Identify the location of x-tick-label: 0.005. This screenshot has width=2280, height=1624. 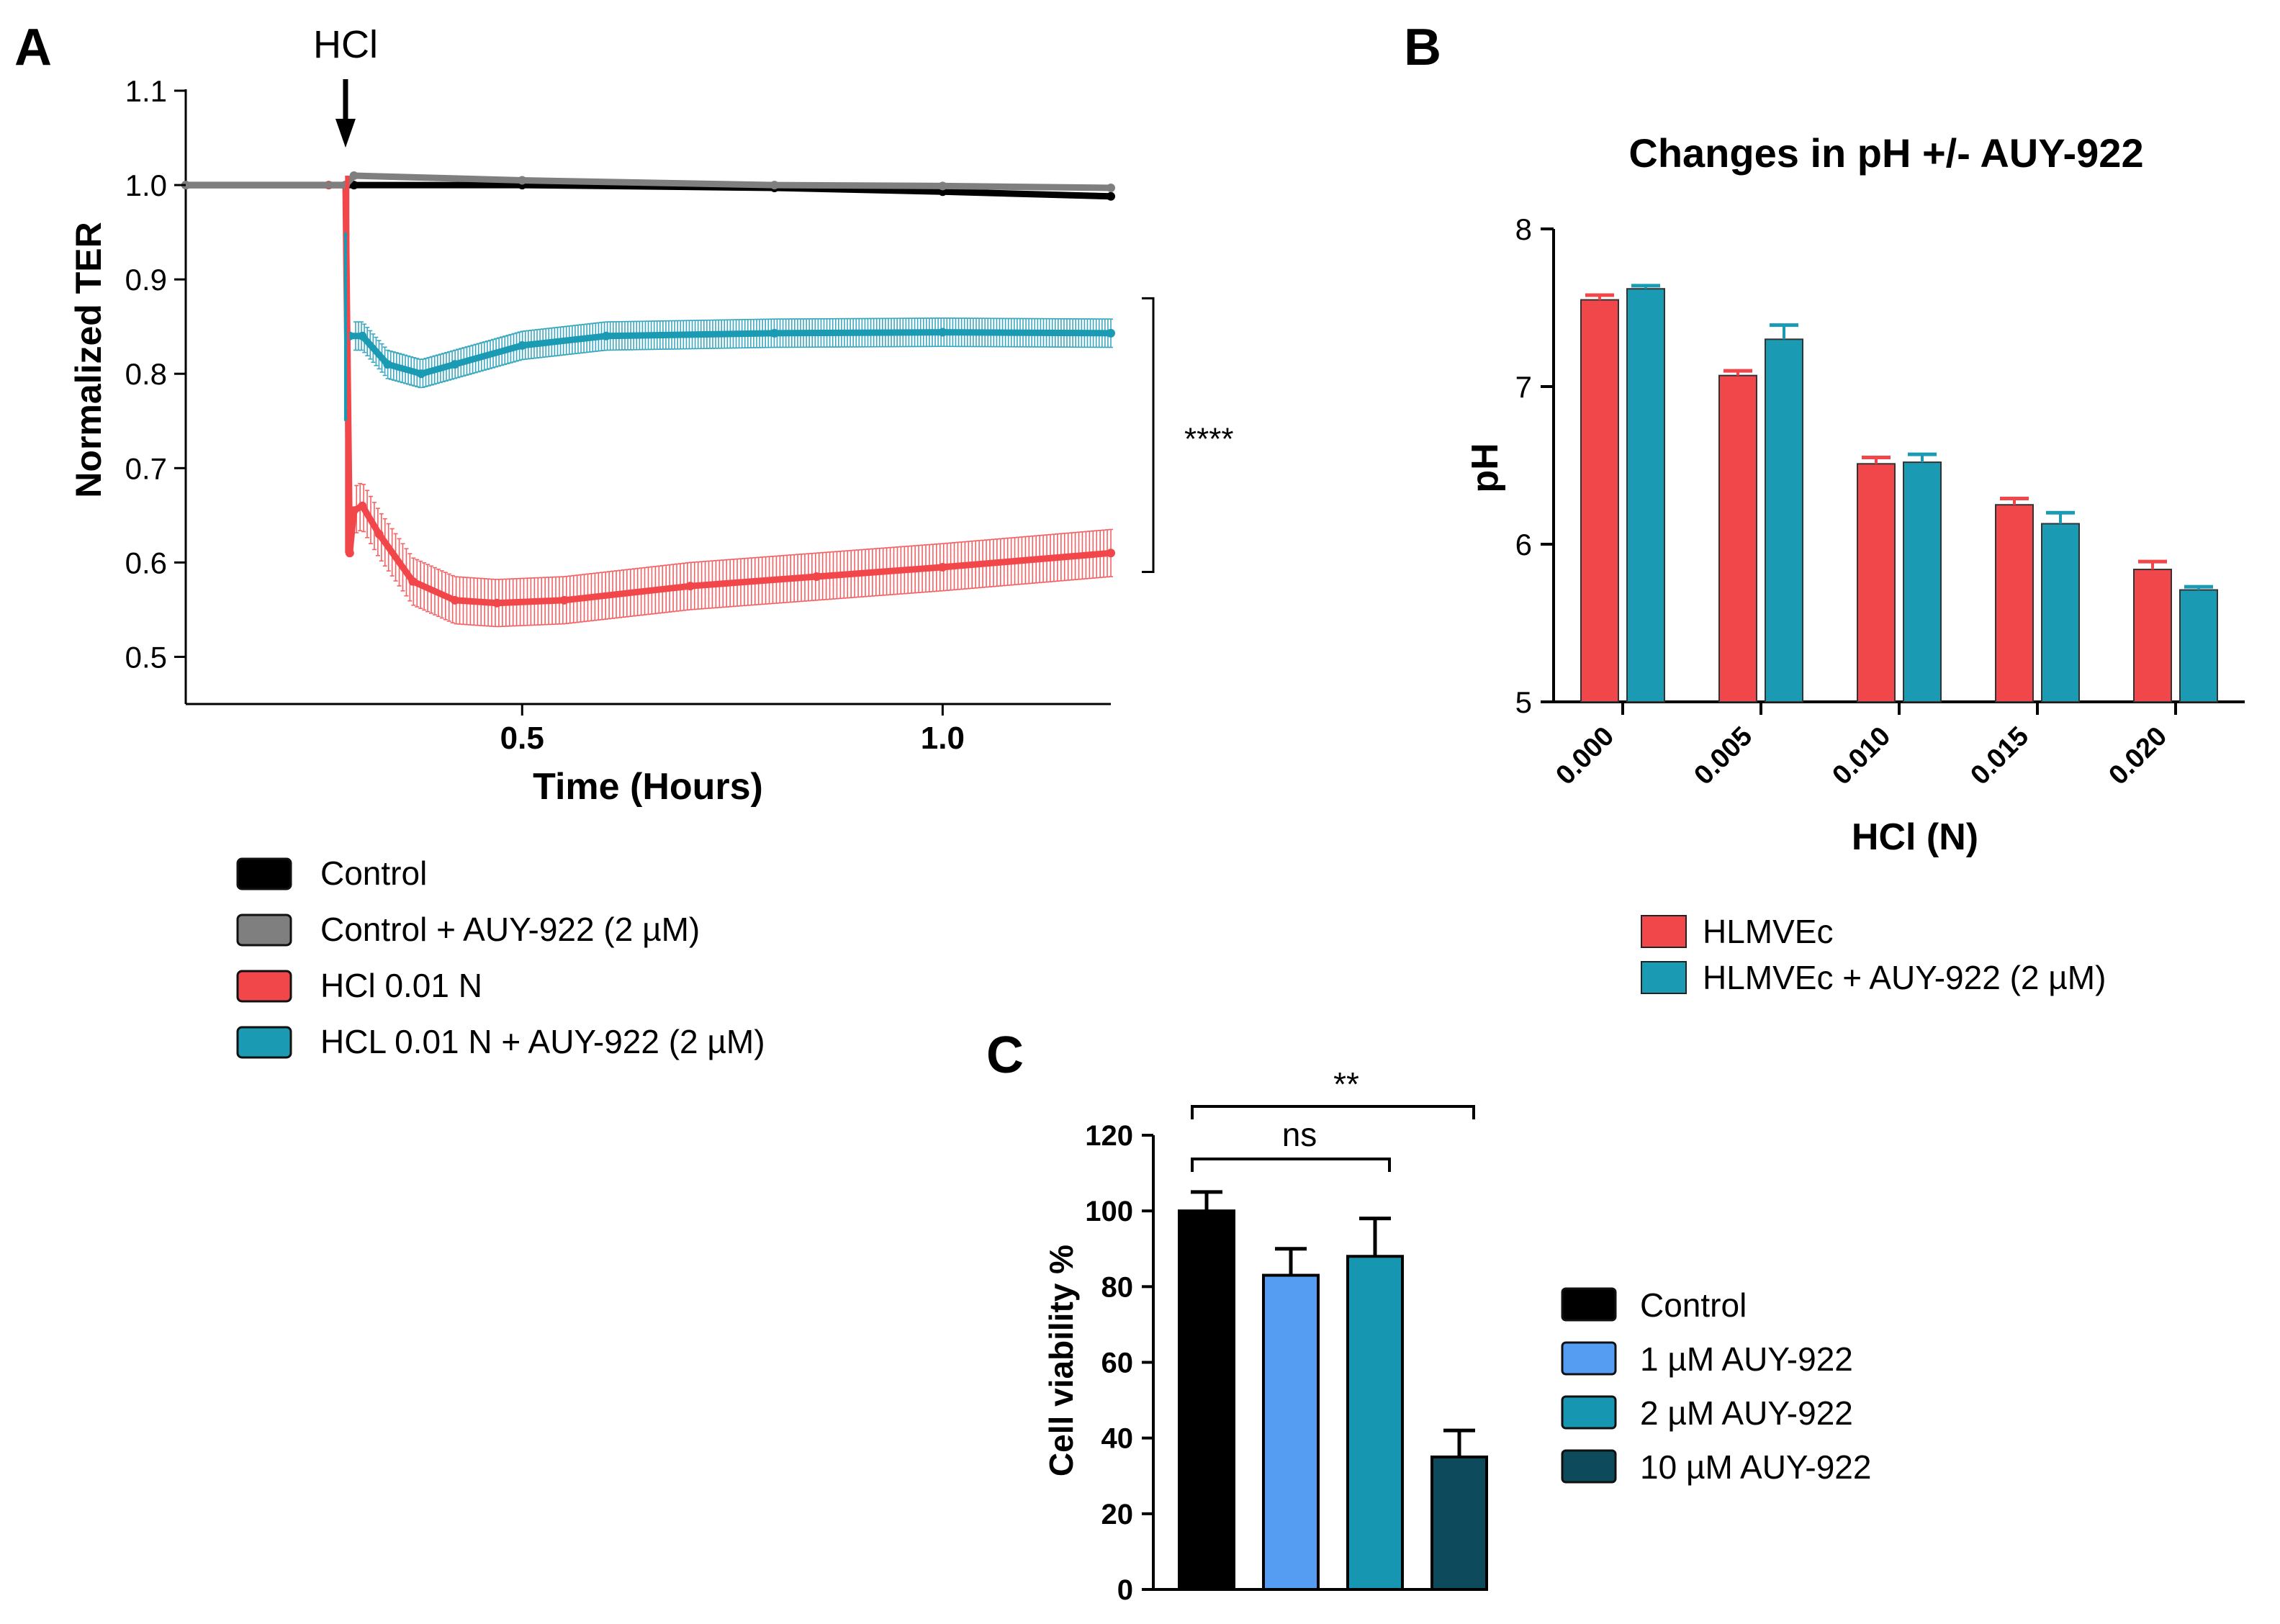
(1723, 756).